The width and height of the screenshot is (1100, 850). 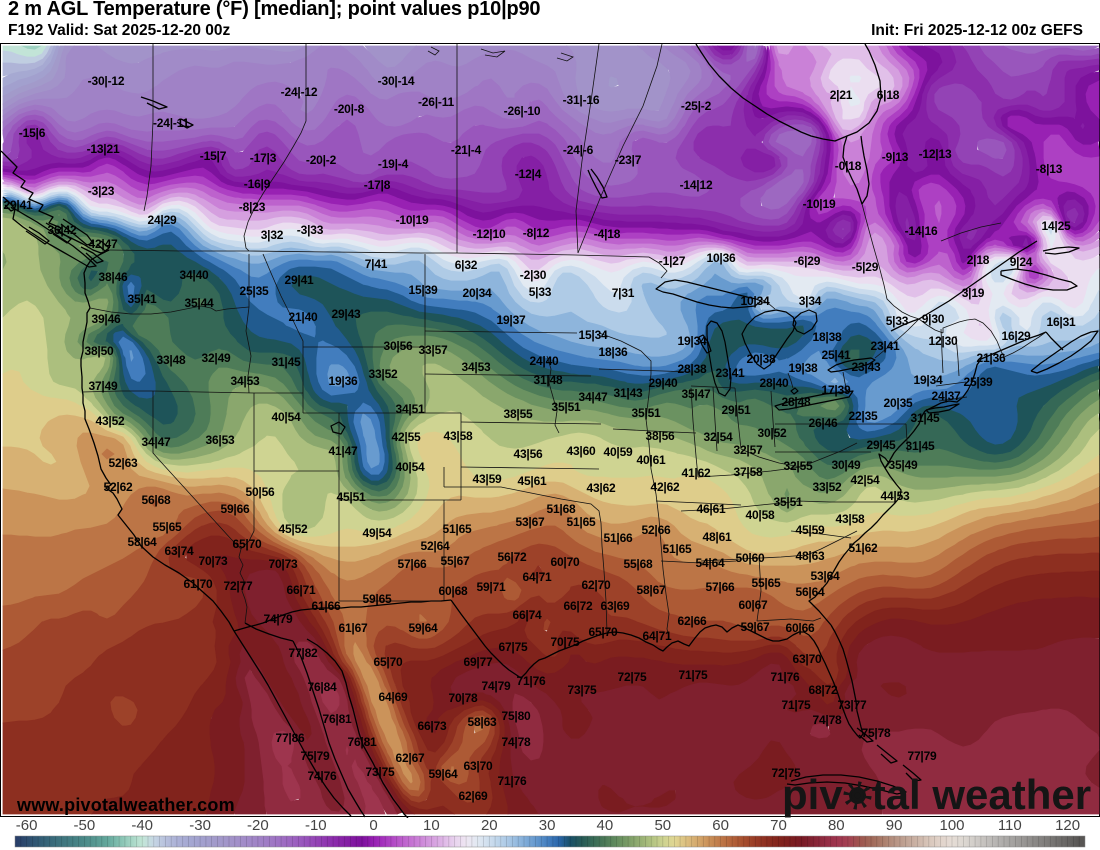 I want to click on svg-text: 39|46, so click(x=106, y=319).